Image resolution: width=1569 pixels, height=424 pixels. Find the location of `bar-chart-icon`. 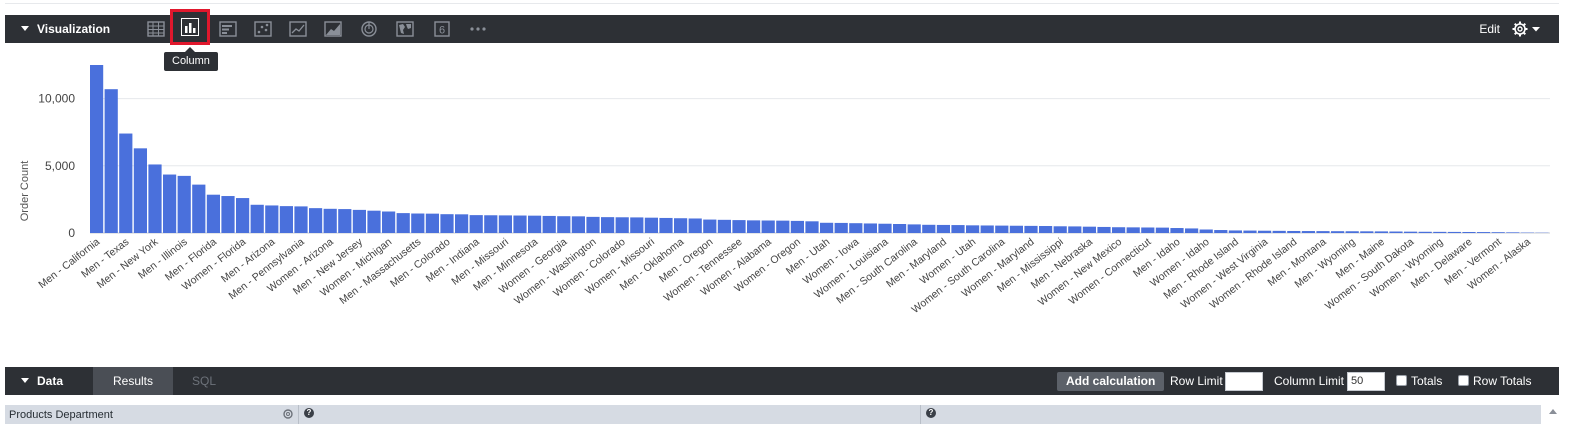

bar-chart-icon is located at coordinates (228, 29).